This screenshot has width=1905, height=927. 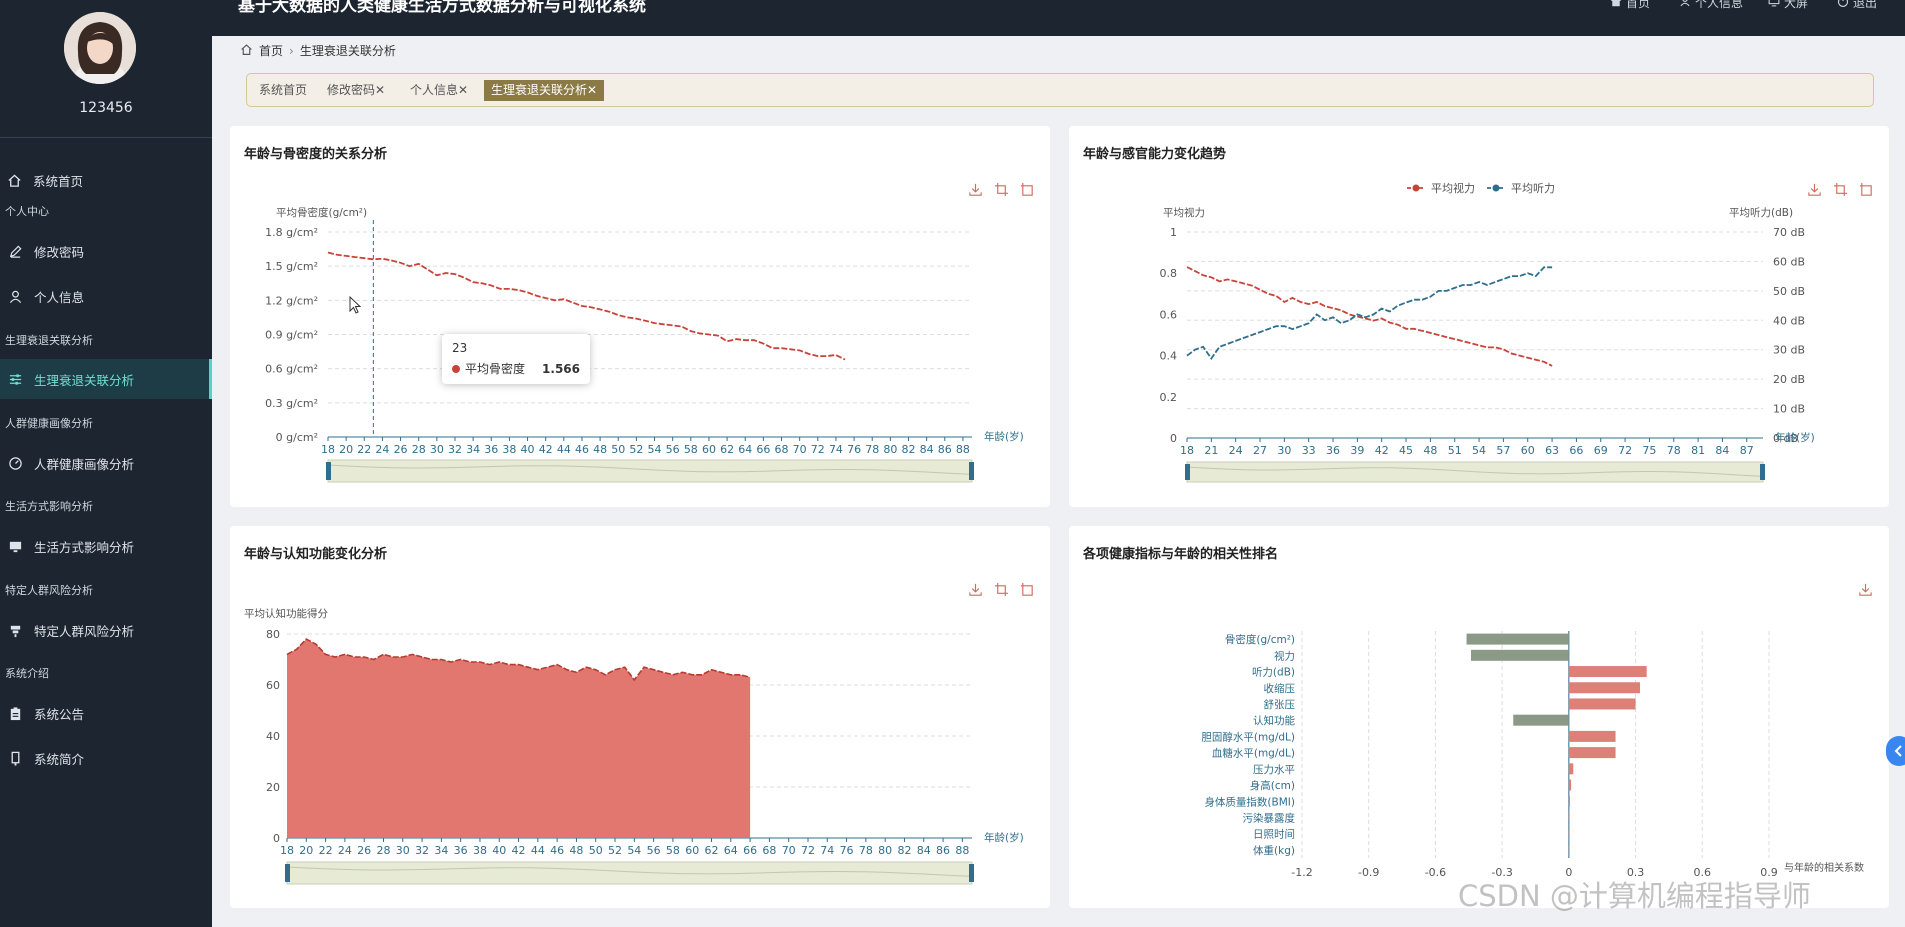 What do you see at coordinates (1569, 850) in the screenshot?
I see `correlation-bar` at bounding box center [1569, 850].